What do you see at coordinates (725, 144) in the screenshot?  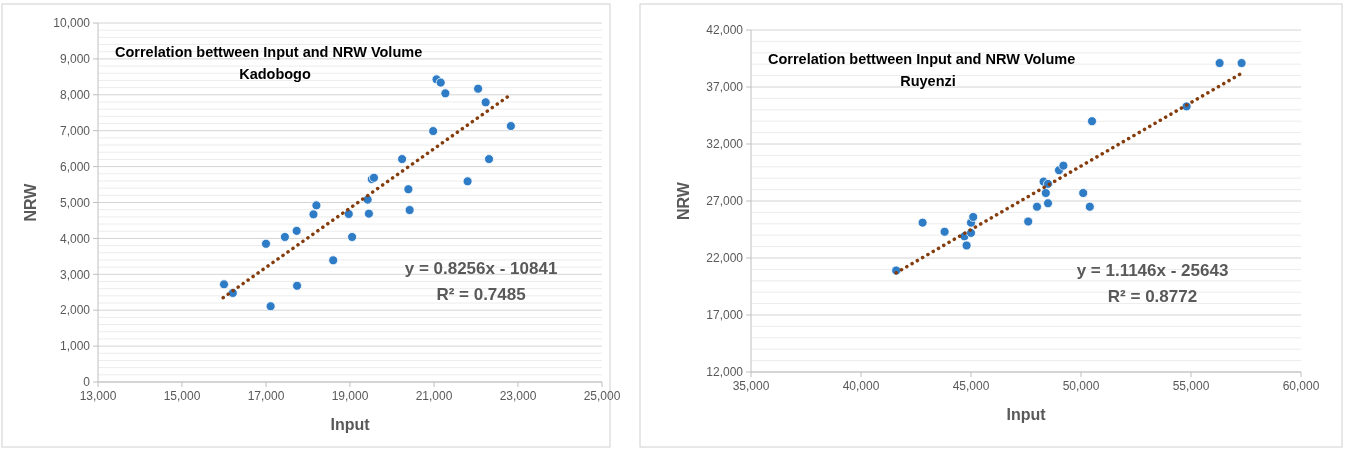 I see `y-tick-label: 32,000` at bounding box center [725, 144].